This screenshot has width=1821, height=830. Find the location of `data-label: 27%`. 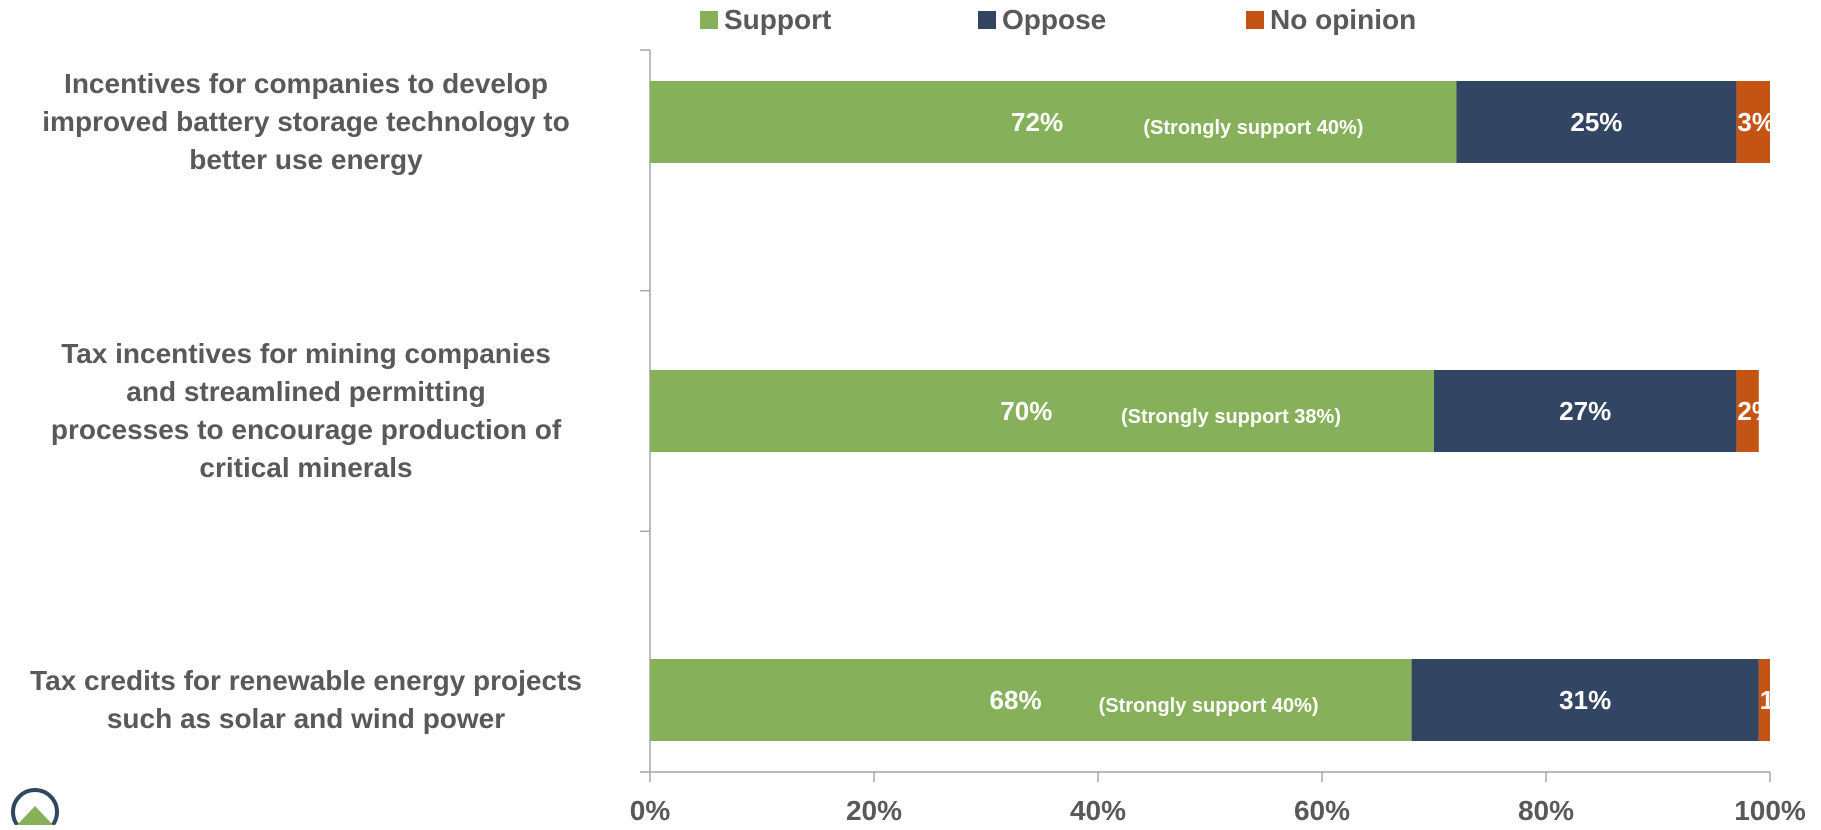

data-label: 27% is located at coordinates (1585, 411).